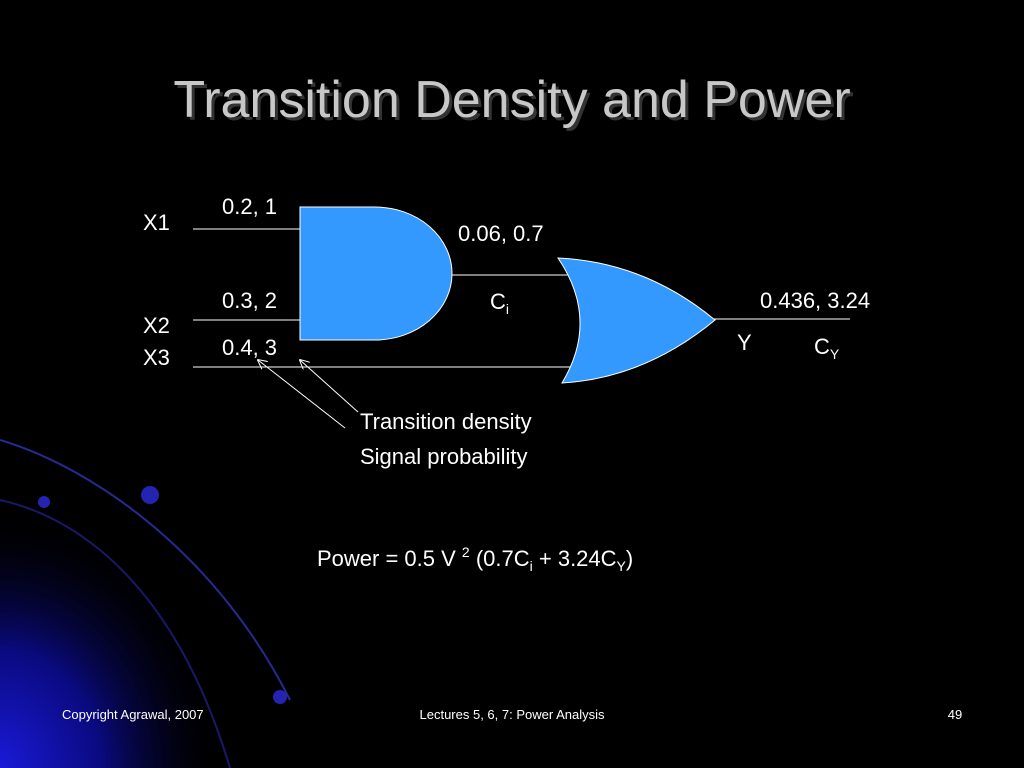 This screenshot has height=768, width=1024. Describe the element at coordinates (629, 558) in the screenshot. I see `formula-part: )` at that location.